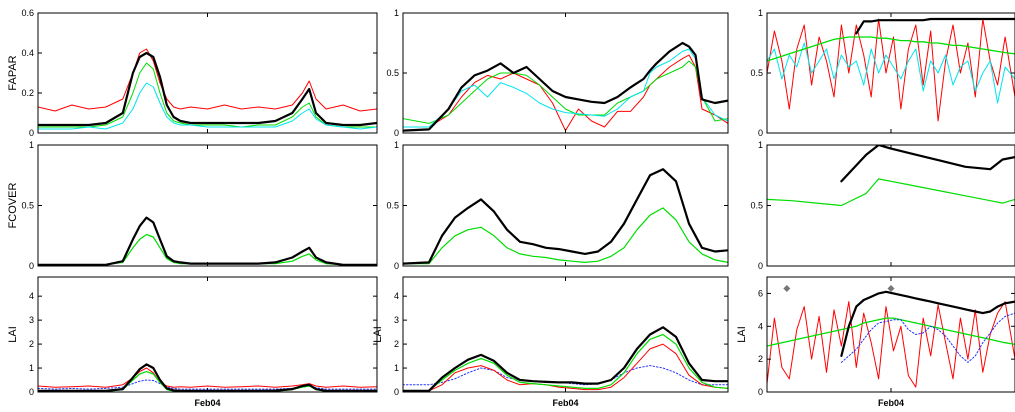 The width and height of the screenshot is (1015, 412). I want to click on y-tick-label: 0.4, so click(27, 53).